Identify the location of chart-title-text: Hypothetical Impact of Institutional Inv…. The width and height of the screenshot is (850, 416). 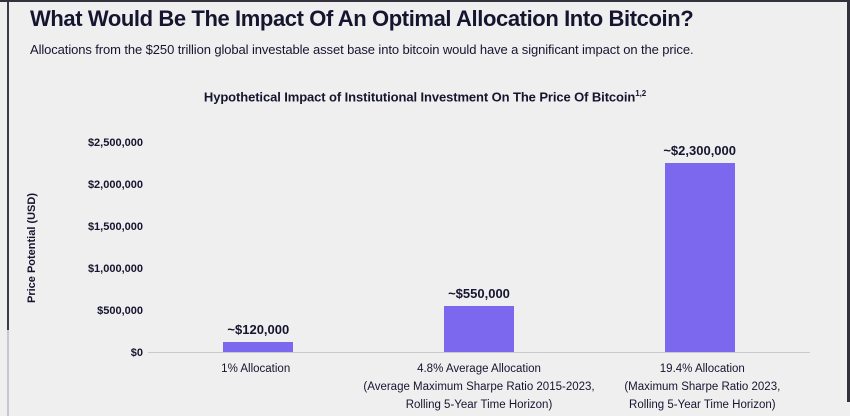
(419, 97).